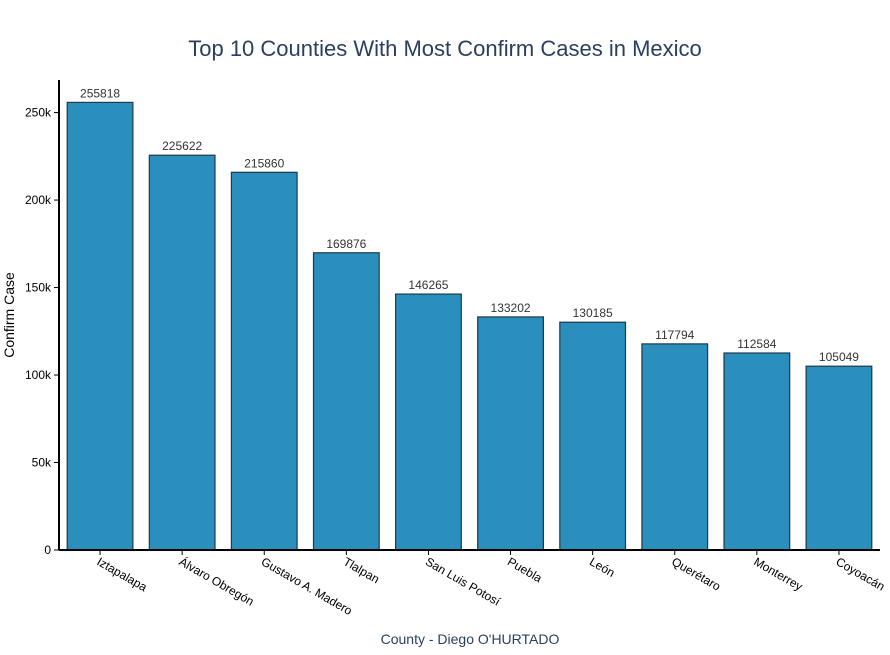 The width and height of the screenshot is (890, 655). What do you see at coordinates (182, 146) in the screenshot?
I see `data-label-1: 225622` at bounding box center [182, 146].